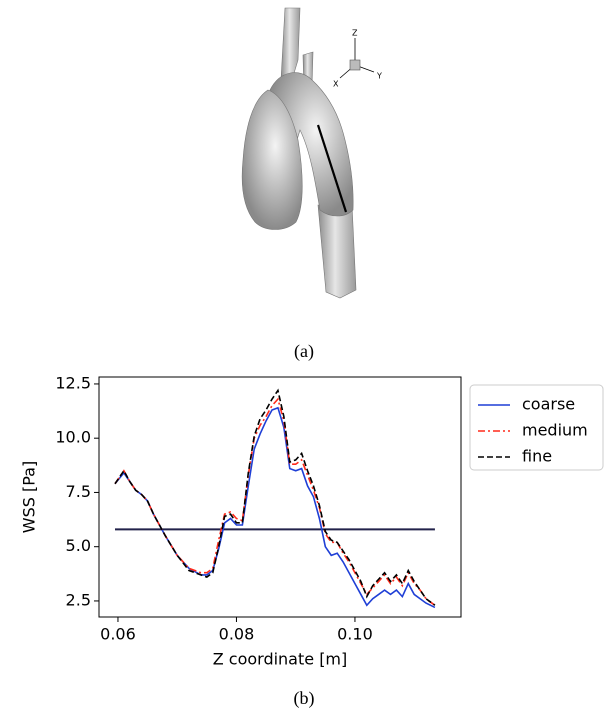 Image resolution: width=608 pixels, height=714 pixels. I want to click on y-axis-label: WSS [Pa], so click(29, 497).